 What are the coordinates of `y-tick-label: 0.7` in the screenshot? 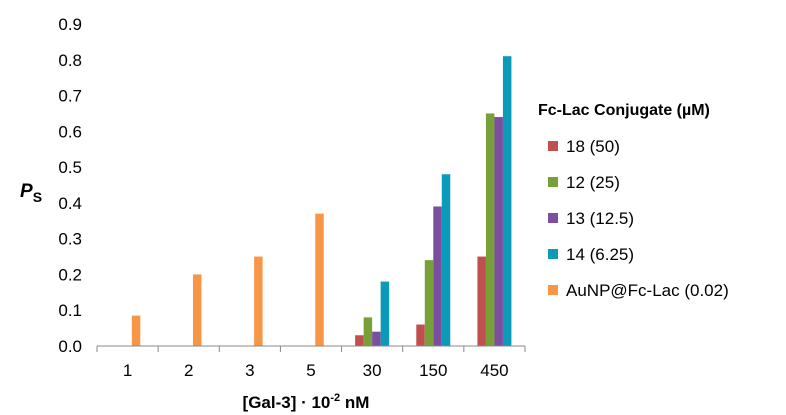 It's located at (70, 96).